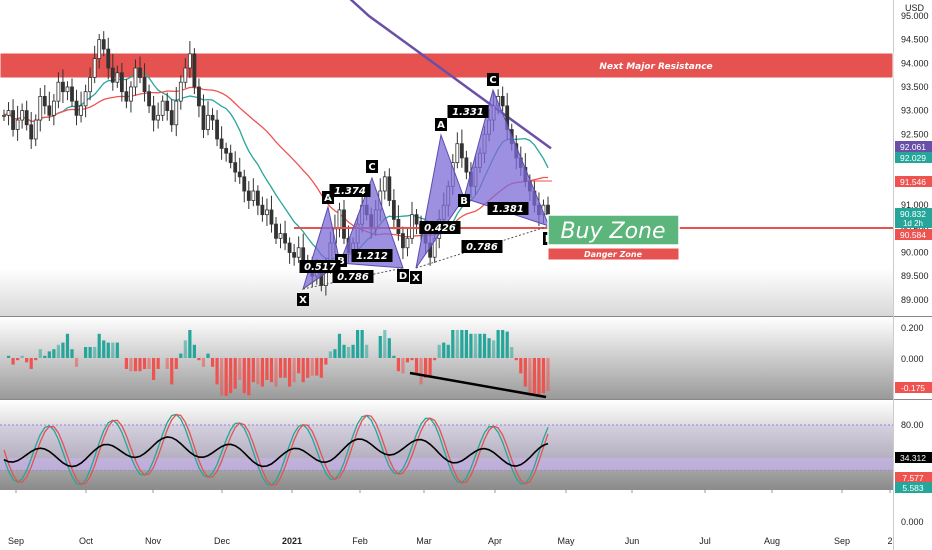 The image size is (932, 550). What do you see at coordinates (915, 276) in the screenshot?
I see `price-tick-label: 89.500` at bounding box center [915, 276].